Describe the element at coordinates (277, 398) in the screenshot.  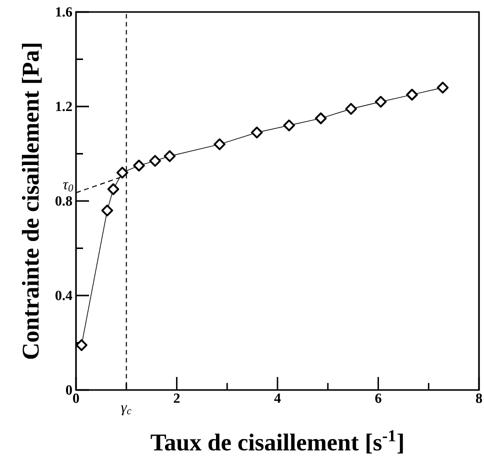
I see `x-tick-label: 4` at that location.